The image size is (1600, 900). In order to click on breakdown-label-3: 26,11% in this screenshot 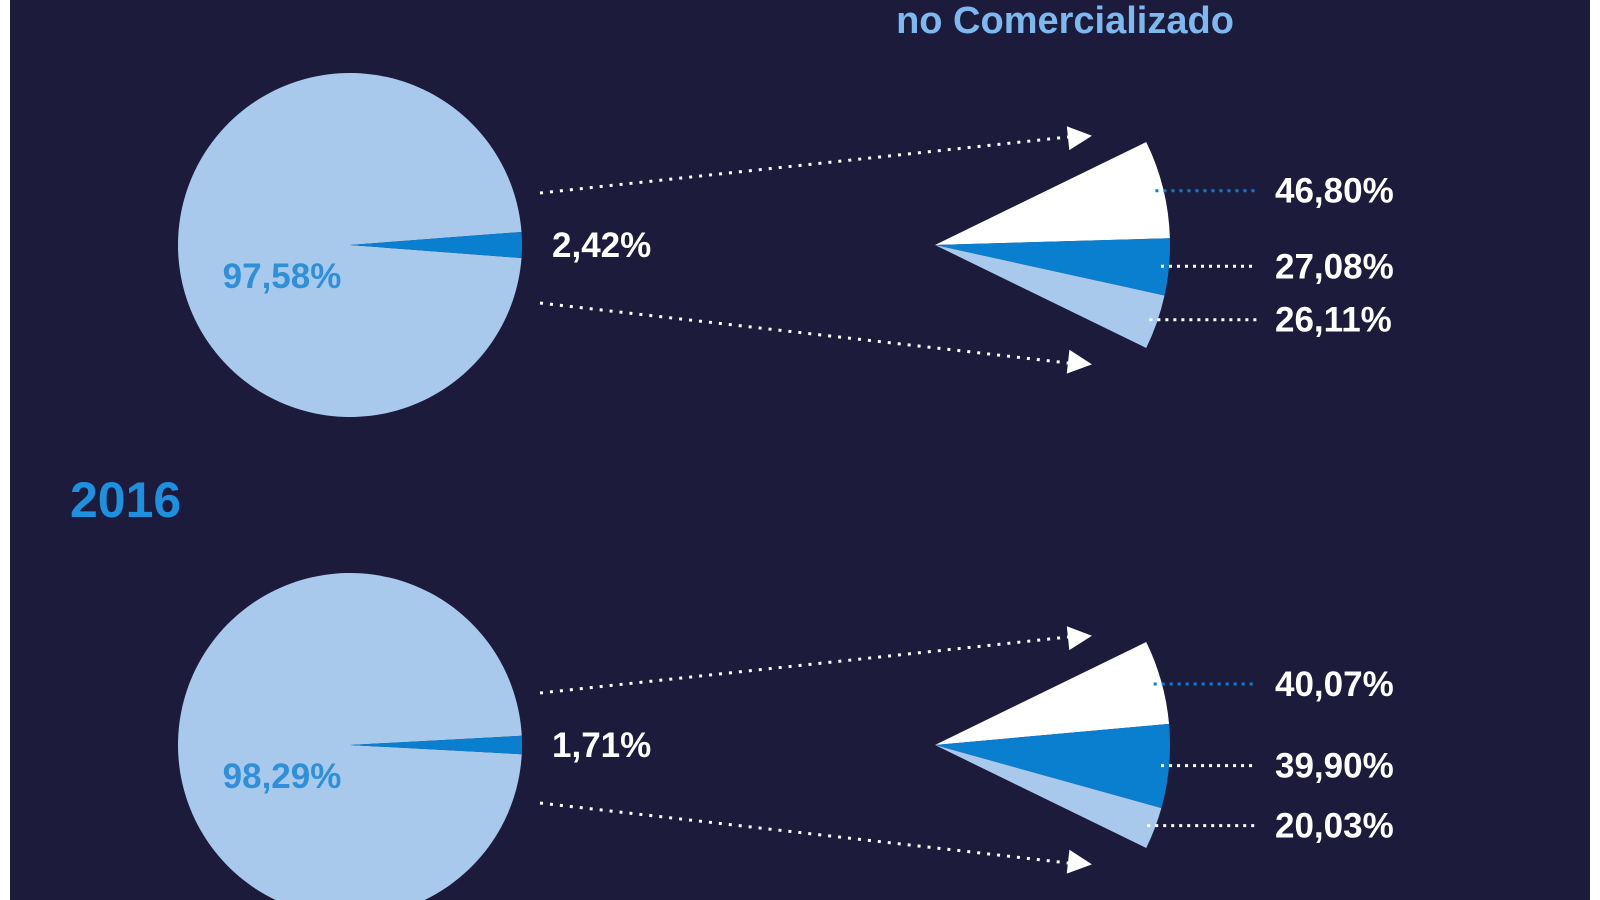, I will do `click(1333, 320)`.